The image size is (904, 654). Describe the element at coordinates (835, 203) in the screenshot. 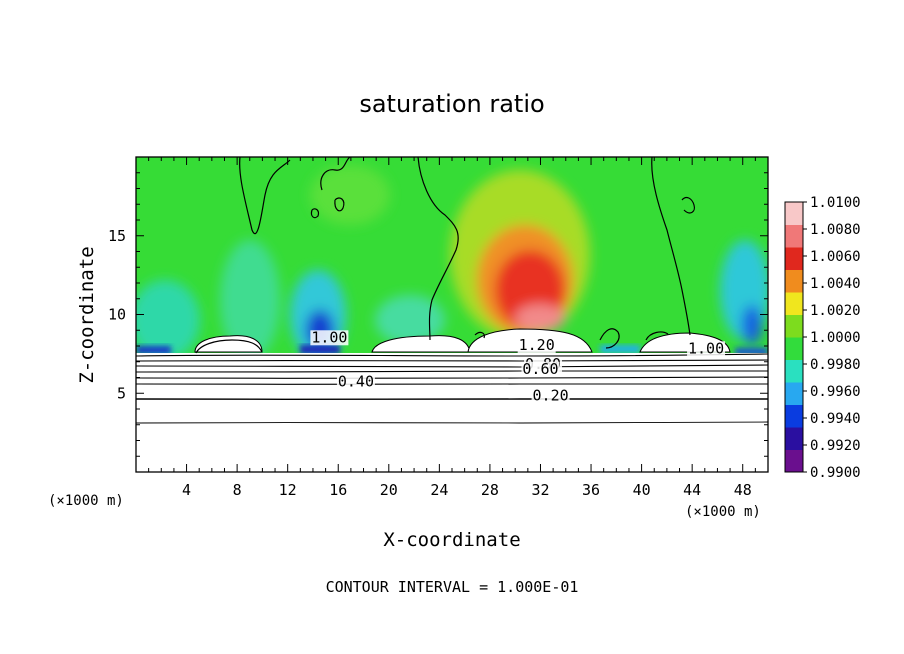

I see `colorbar-tick-label: 1.0100` at that location.